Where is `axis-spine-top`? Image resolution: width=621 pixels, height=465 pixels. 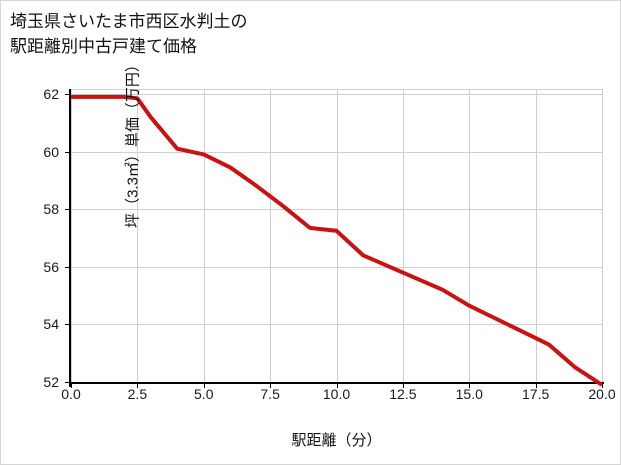 axis-spine-top is located at coordinates (336, 89).